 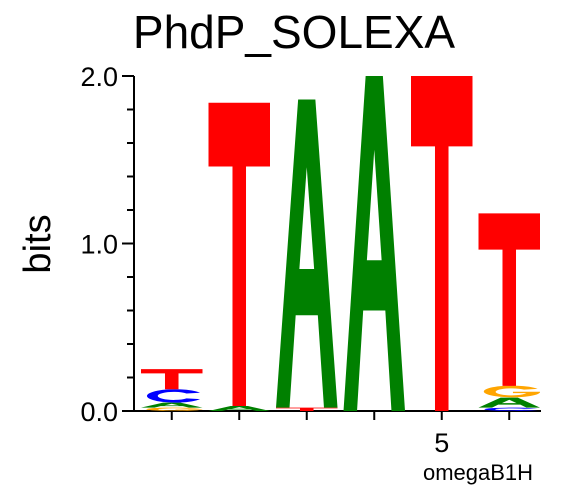 What do you see at coordinates (239, 254) in the screenshot?
I see `logo-letter-T-pos2` at bounding box center [239, 254].